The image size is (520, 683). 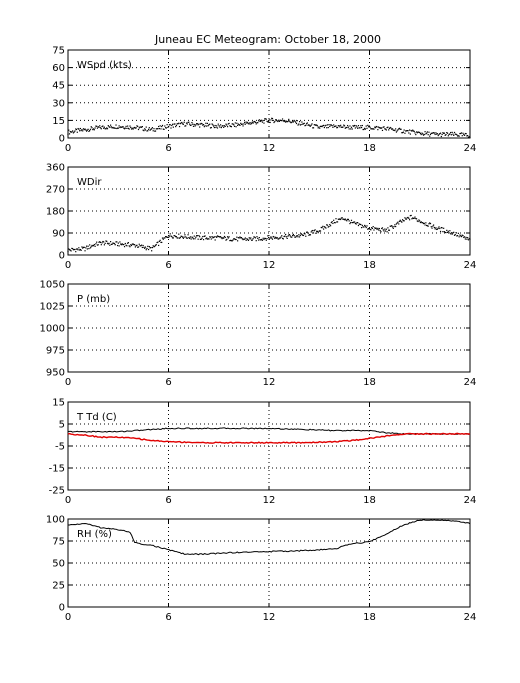 What do you see at coordinates (470, 500) in the screenshot?
I see `x-tick-label: 24` at bounding box center [470, 500].